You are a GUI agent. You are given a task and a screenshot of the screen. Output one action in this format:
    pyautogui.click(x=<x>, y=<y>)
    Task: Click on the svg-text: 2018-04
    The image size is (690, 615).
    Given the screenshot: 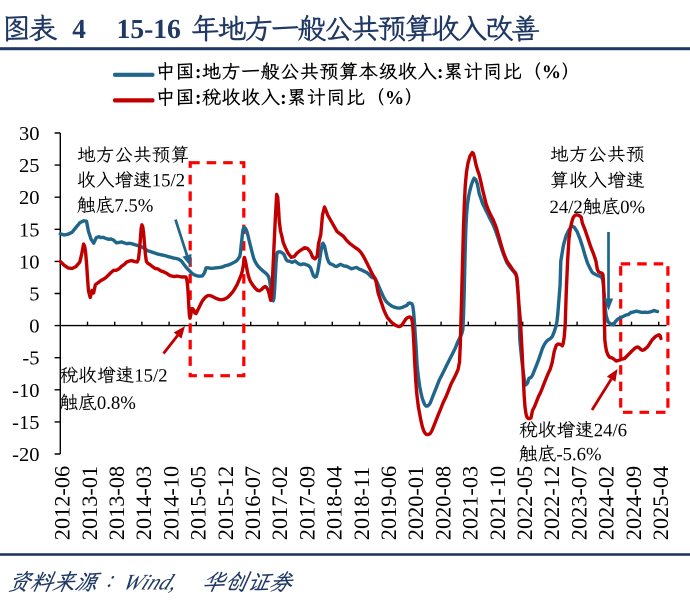 What is the action you would take?
    pyautogui.click(x=334, y=503)
    